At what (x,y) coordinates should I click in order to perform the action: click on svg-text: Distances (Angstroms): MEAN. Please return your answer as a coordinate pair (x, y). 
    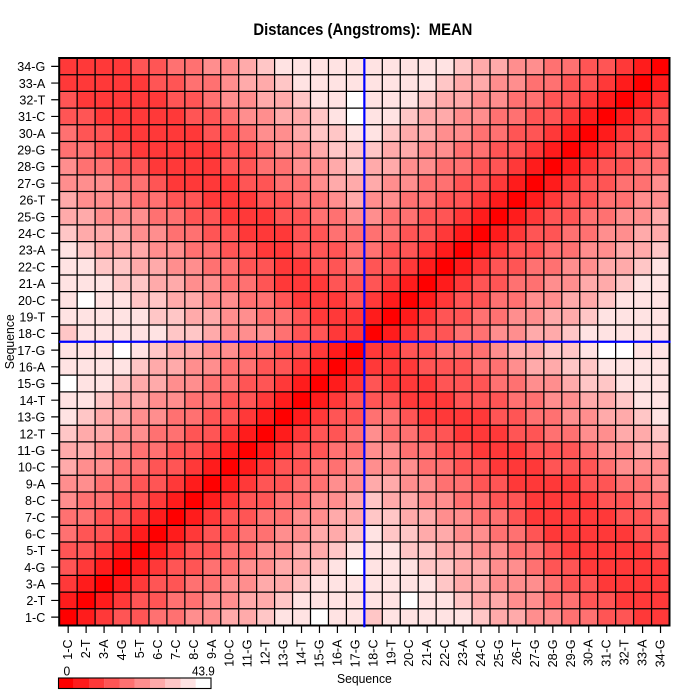
    Looking at the image, I should click on (362, 30).